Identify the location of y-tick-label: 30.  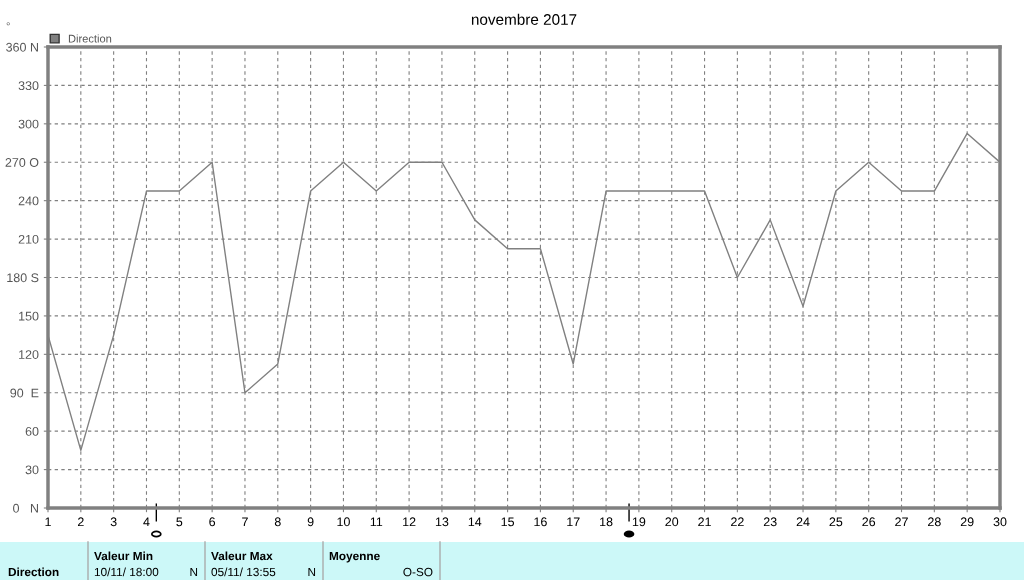
(32, 470).